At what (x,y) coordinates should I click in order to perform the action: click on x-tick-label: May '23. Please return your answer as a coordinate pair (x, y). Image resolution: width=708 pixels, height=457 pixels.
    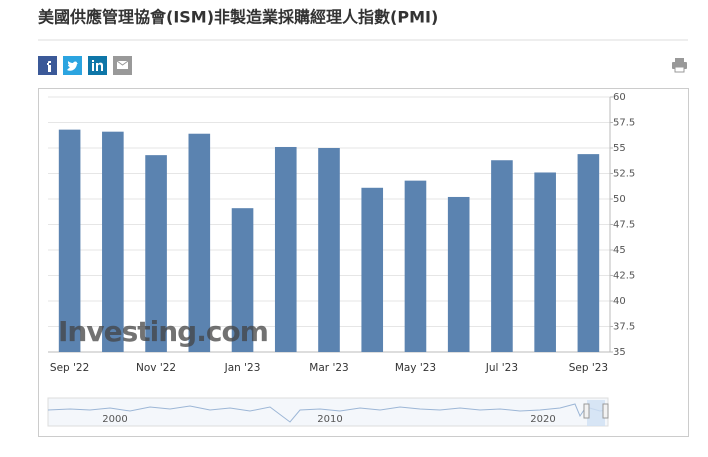
    Looking at the image, I should click on (415, 368).